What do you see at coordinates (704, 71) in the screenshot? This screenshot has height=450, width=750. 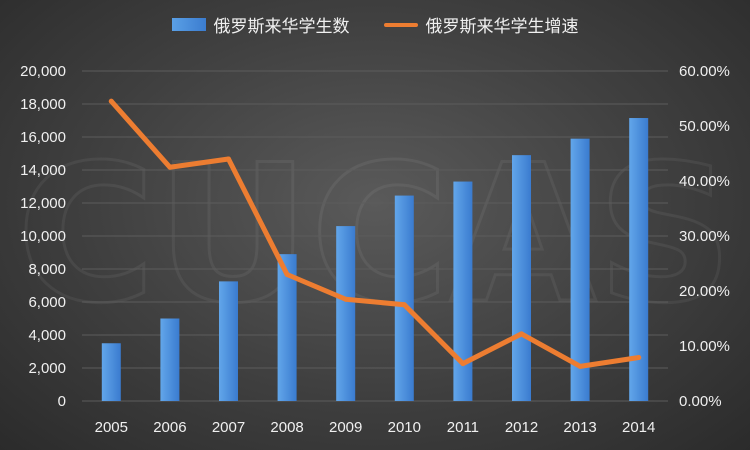 I see `y-right-tick-label: 60.00%` at bounding box center [704, 71].